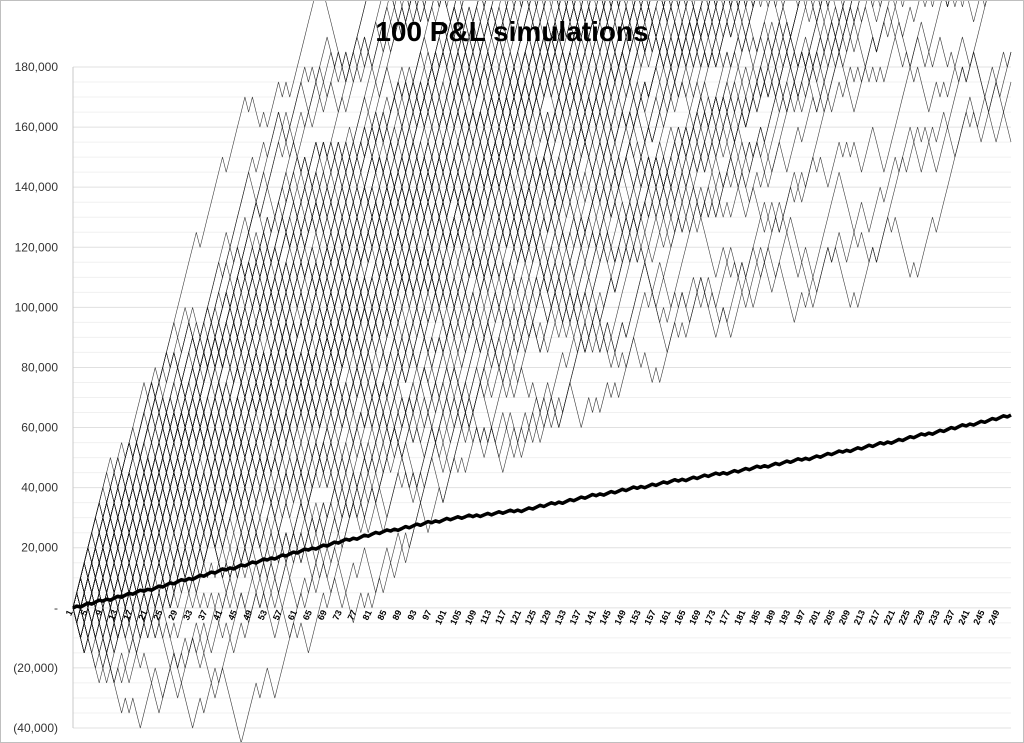 This screenshot has width=1024, height=743. What do you see at coordinates (859, 617) in the screenshot?
I see `x-tick-label: 213` at bounding box center [859, 617].